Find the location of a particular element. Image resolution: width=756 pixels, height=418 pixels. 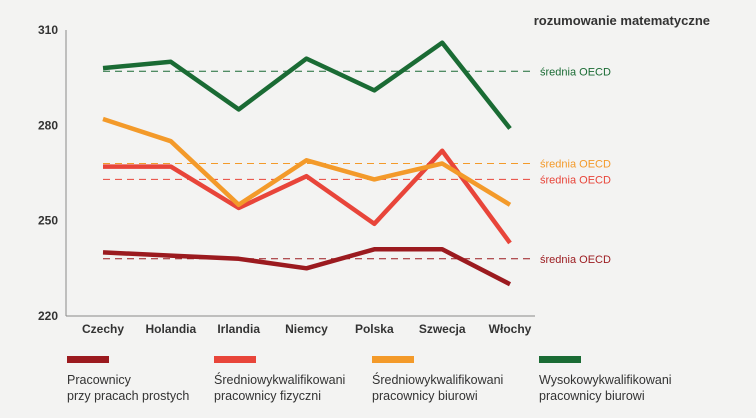

legend-label: Pracownicy przy pracach prostych is located at coordinates (128, 388).